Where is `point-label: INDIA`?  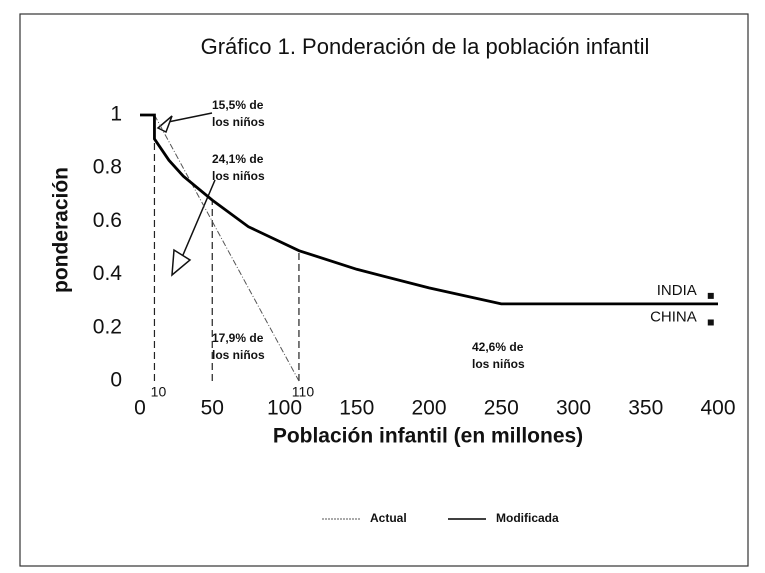 point-label: INDIA is located at coordinates (677, 290).